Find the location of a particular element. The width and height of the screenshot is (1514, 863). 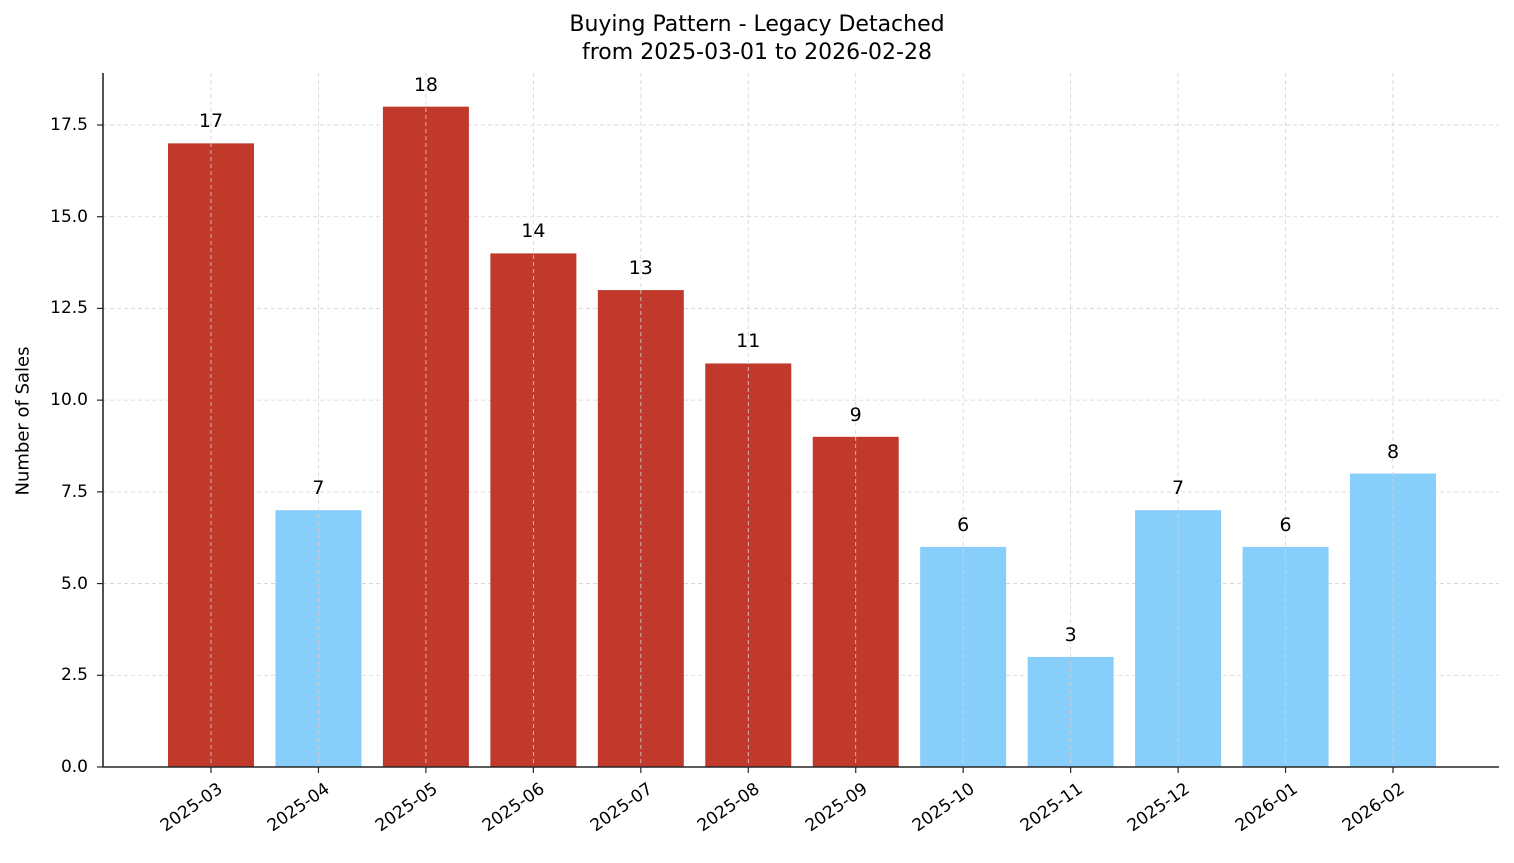

y-tick-label: 17.5 is located at coordinates (69, 125).